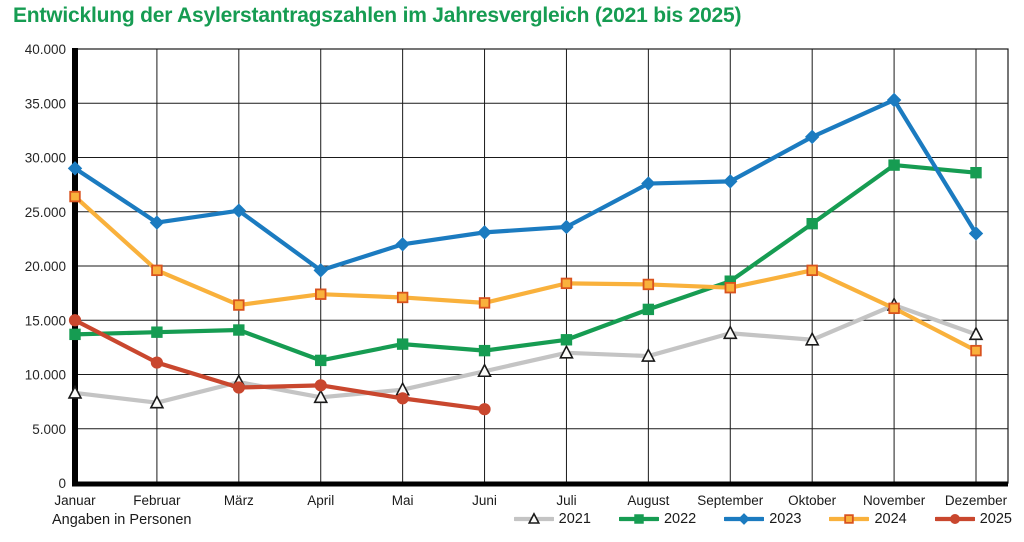 The width and height of the screenshot is (1024, 542). I want to click on x-tick-label: April, so click(320, 500).